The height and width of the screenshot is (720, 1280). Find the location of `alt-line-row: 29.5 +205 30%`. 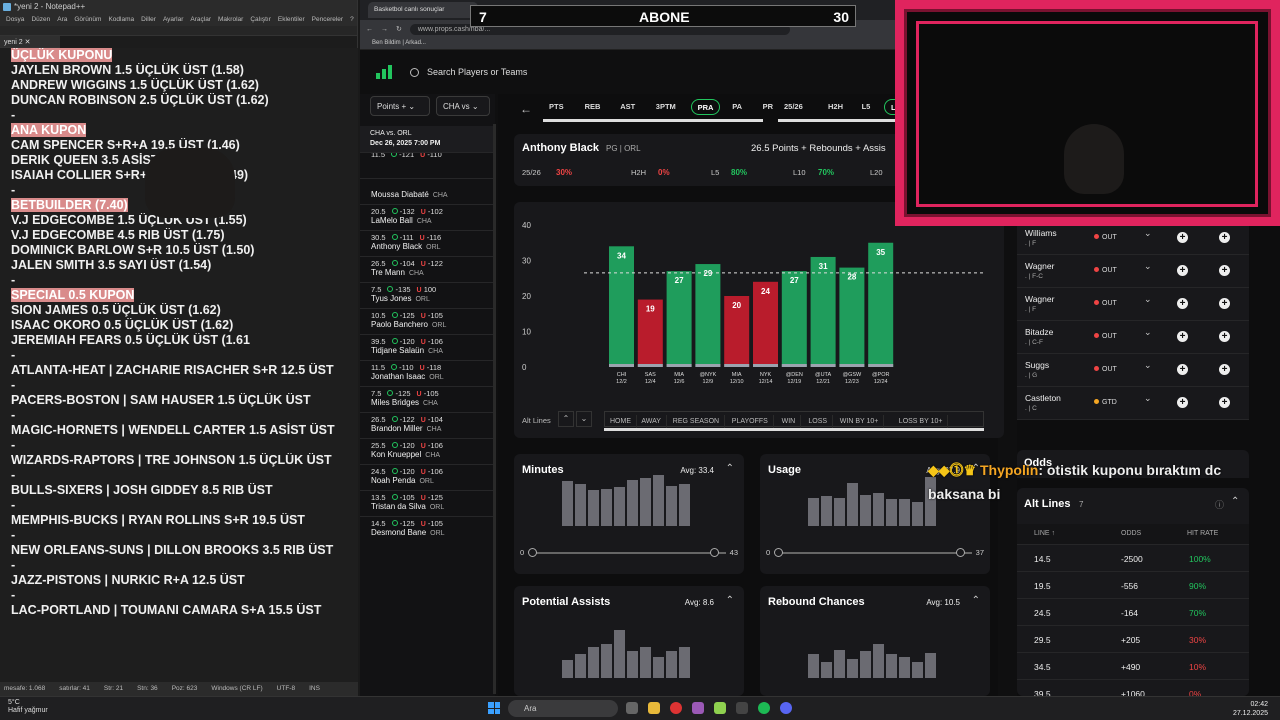

alt-line-row: 29.5 +205 30% is located at coordinates (1133, 638).